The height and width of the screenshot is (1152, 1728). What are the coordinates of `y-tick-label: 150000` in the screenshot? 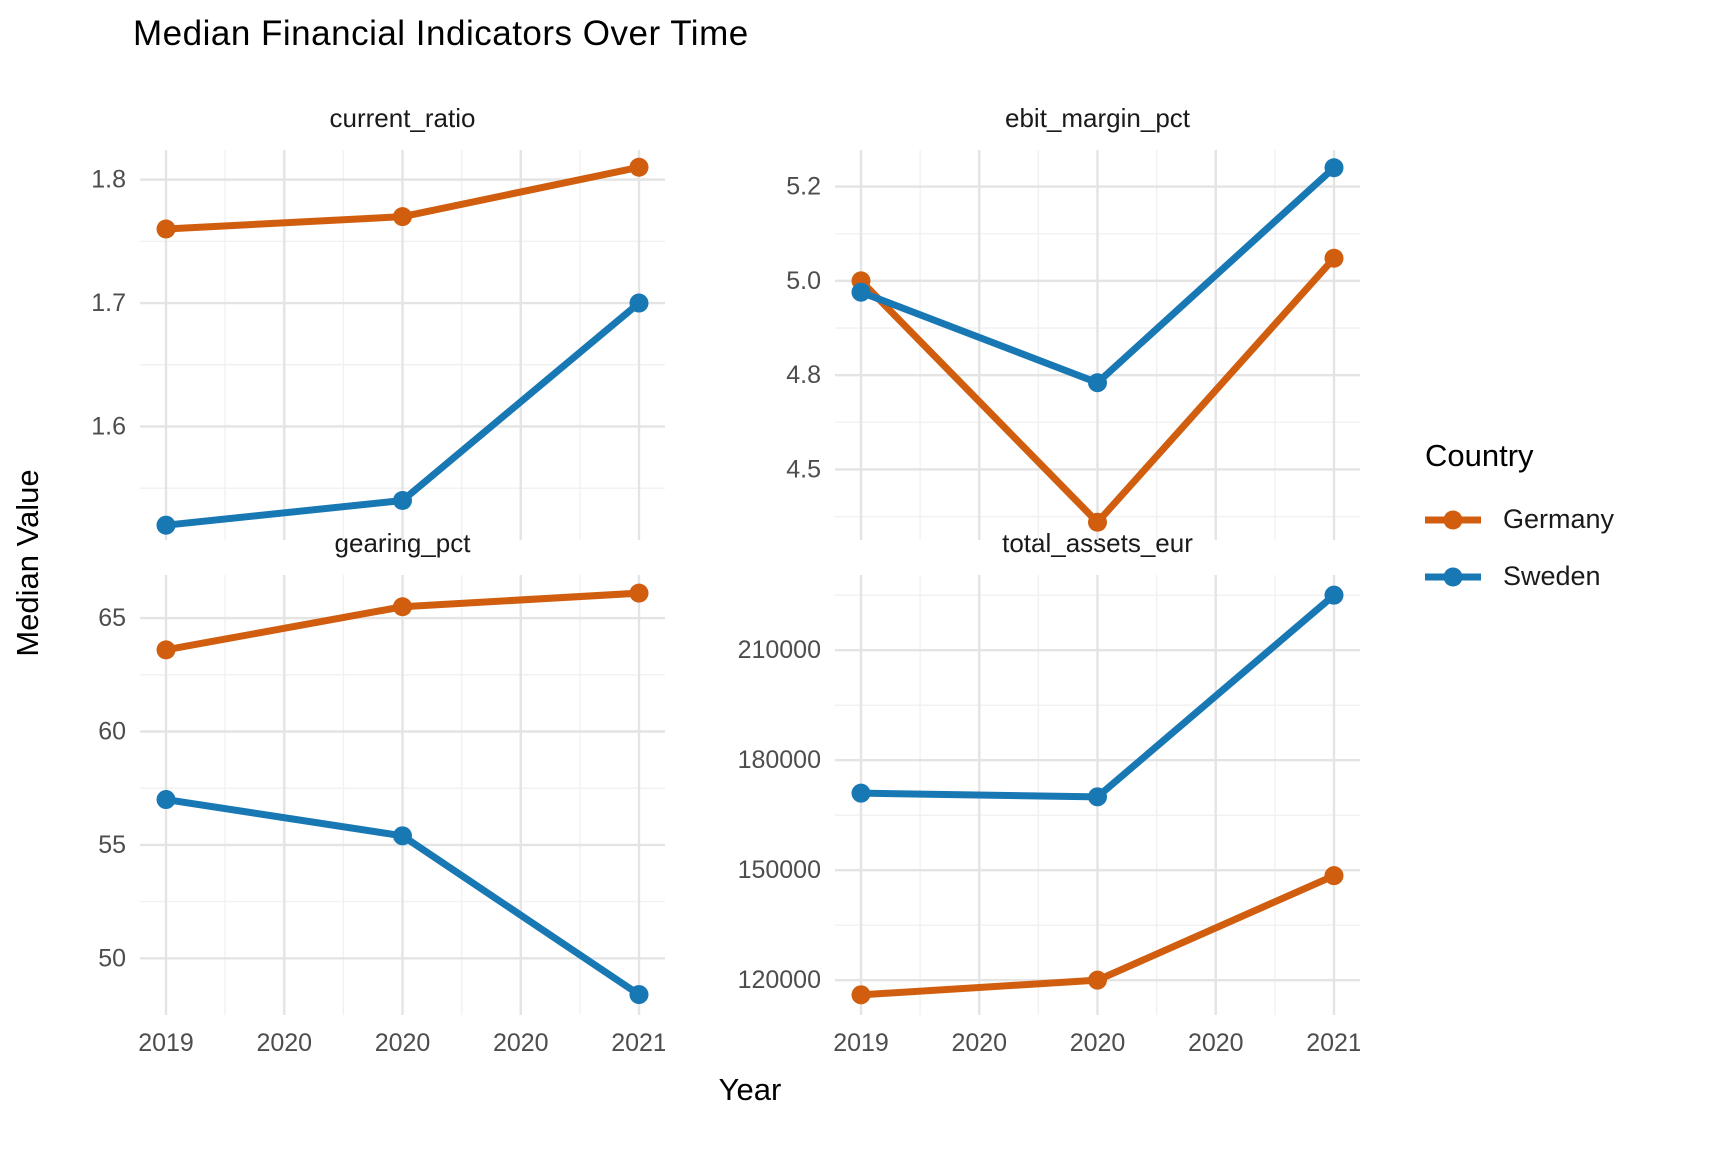 It's located at (779, 870).